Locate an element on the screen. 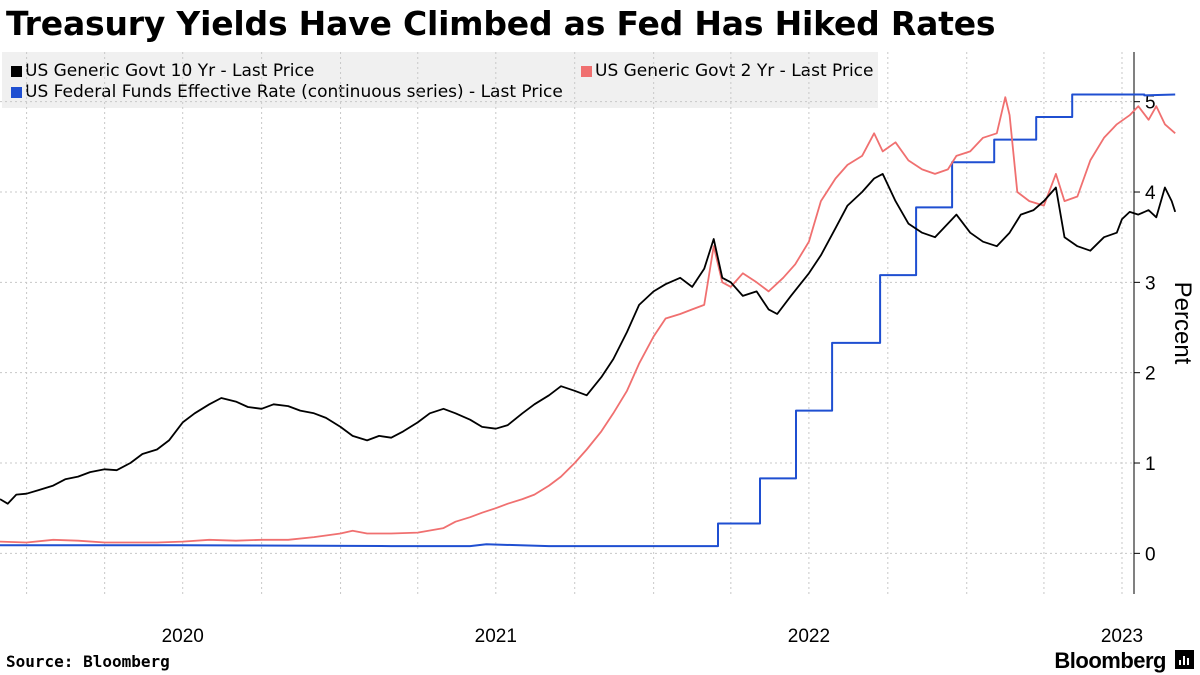 Image resolution: width=1200 pixels, height=675 pixels. legend-swatch-2yr is located at coordinates (586, 71).